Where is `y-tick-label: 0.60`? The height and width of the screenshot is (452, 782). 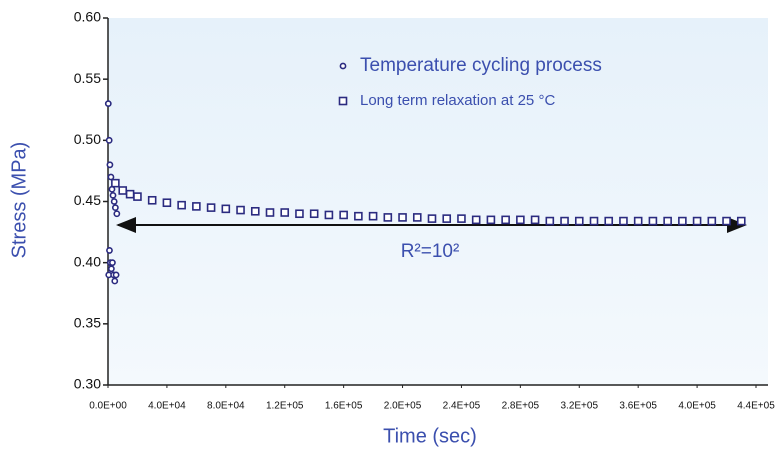 y-tick-label: 0.60 is located at coordinates (87, 17).